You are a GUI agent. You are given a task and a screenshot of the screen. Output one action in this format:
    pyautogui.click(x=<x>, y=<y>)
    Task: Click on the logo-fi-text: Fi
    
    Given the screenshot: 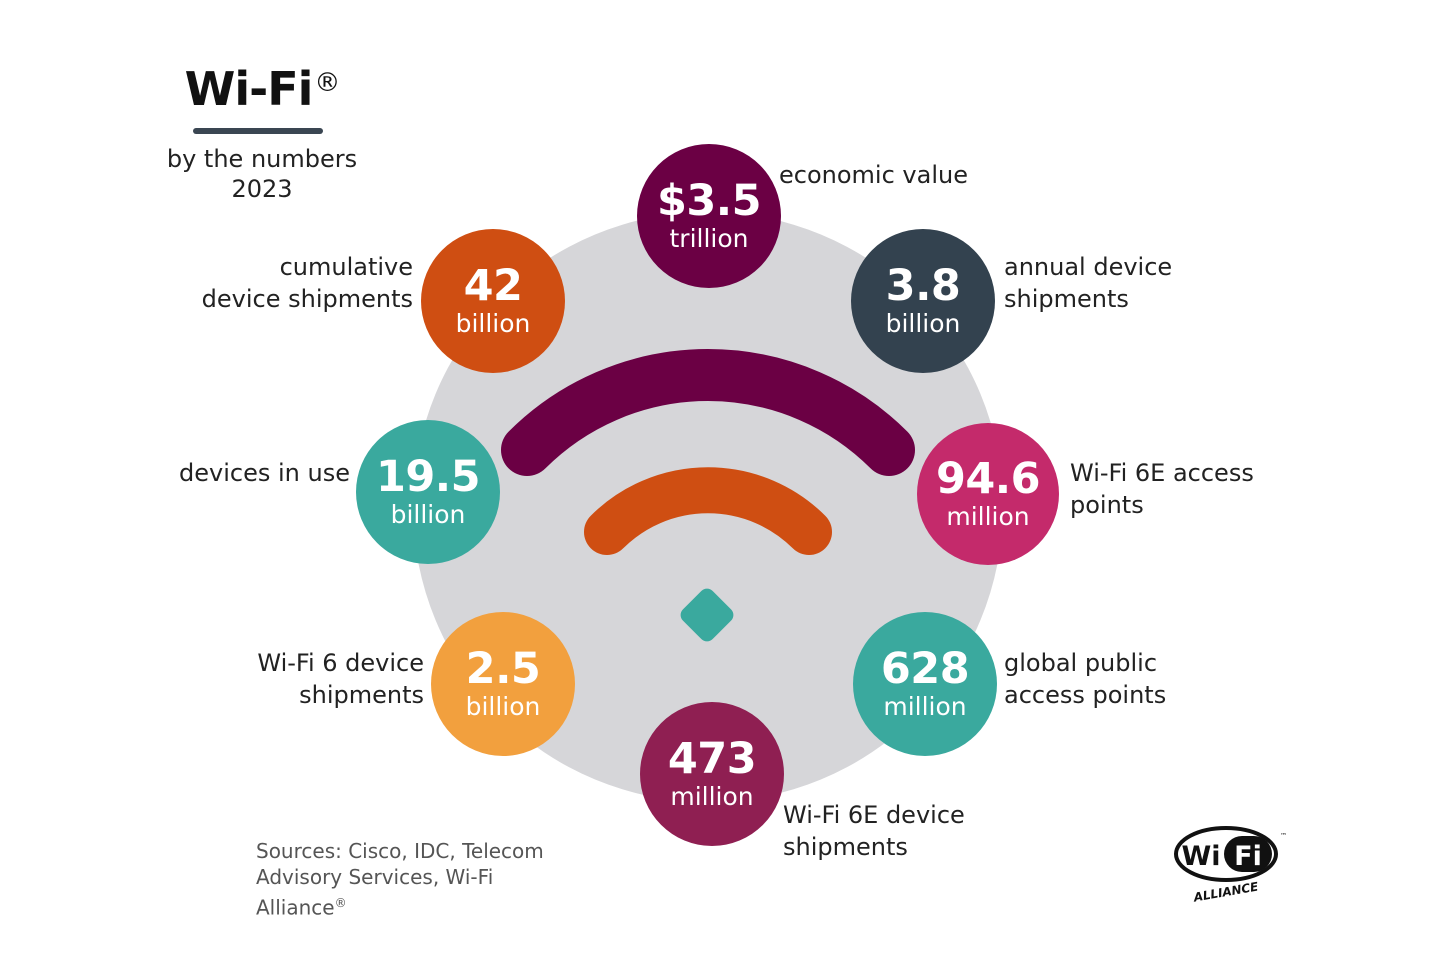 What is the action you would take?
    pyautogui.click(x=1248, y=856)
    